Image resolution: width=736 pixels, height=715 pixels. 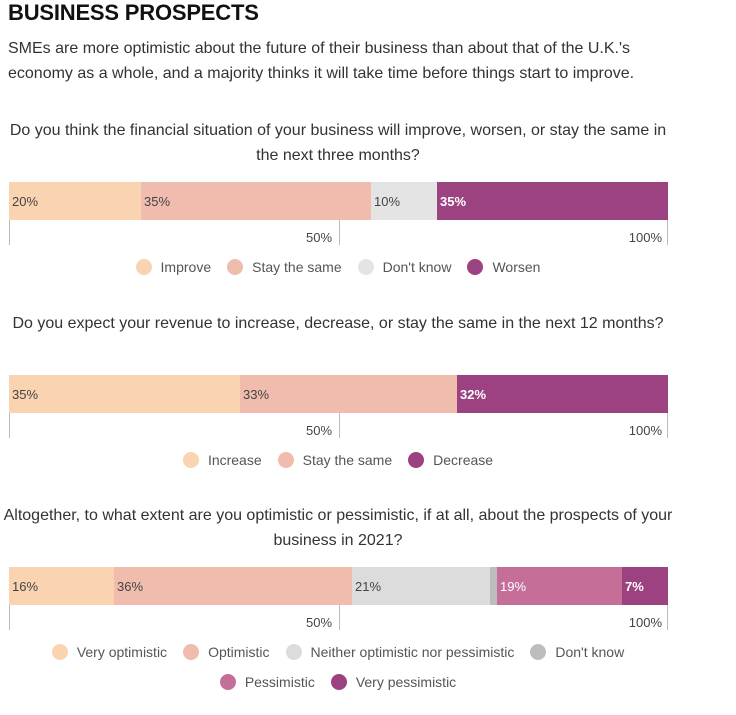 I want to click on legend-label: Improve, so click(x=186, y=267).